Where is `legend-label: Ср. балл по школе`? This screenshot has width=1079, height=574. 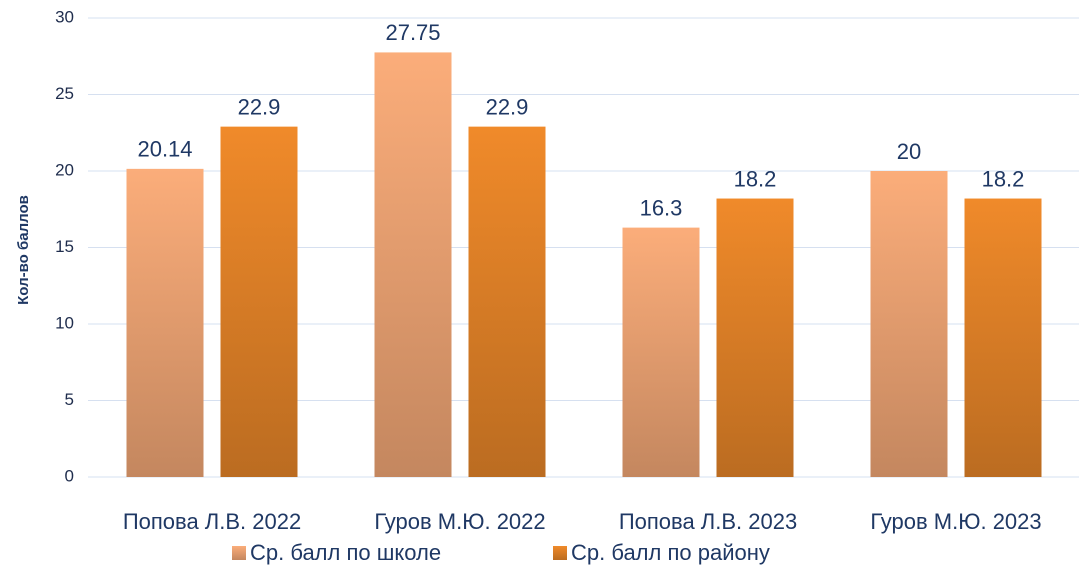
legend-label: Ср. балл по школе is located at coordinates (346, 552).